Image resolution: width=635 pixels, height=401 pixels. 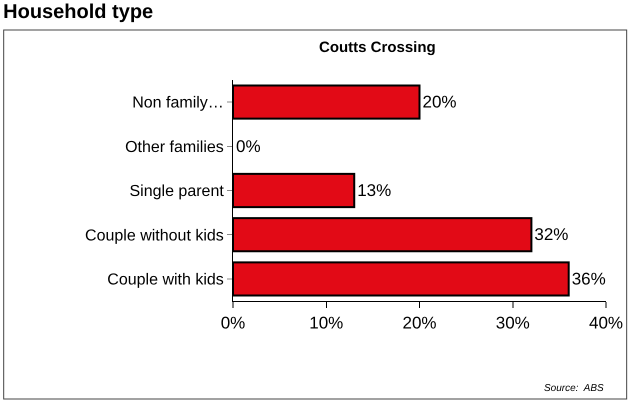 I want to click on data-label: 13%, so click(x=374, y=190).